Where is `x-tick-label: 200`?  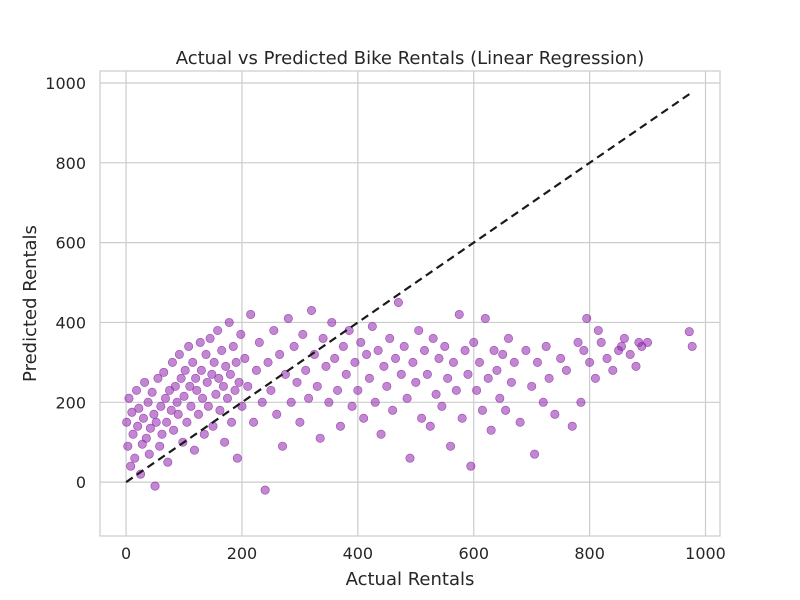
x-tick-label: 200 is located at coordinates (242, 553).